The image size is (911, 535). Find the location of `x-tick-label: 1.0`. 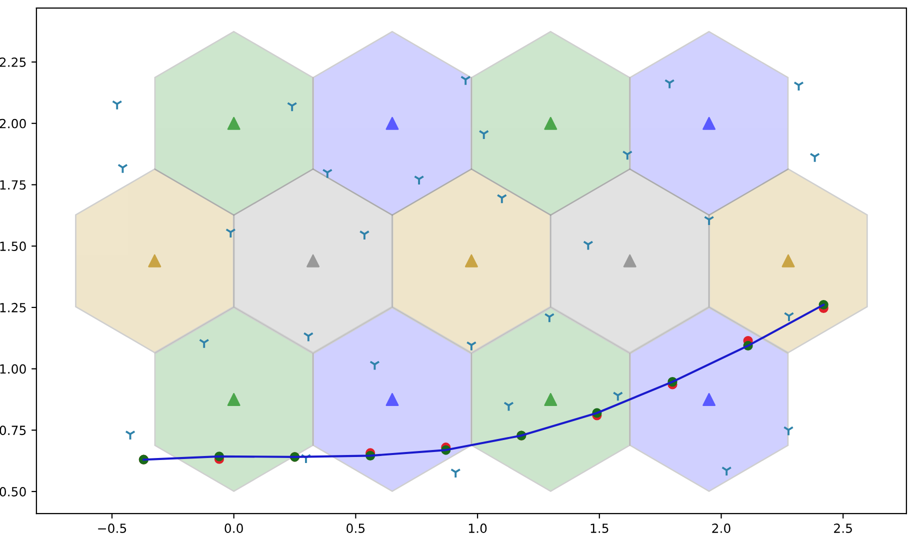

x-tick-label: 1.0 is located at coordinates (477, 528).